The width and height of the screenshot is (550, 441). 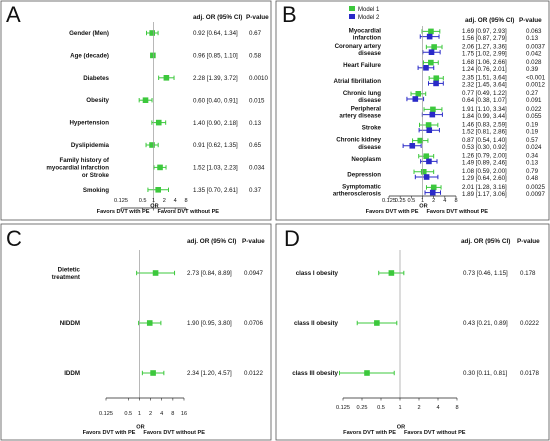 What do you see at coordinates (69, 269) in the screenshot?
I see `panel-c-row-label: Dietetic` at bounding box center [69, 269].